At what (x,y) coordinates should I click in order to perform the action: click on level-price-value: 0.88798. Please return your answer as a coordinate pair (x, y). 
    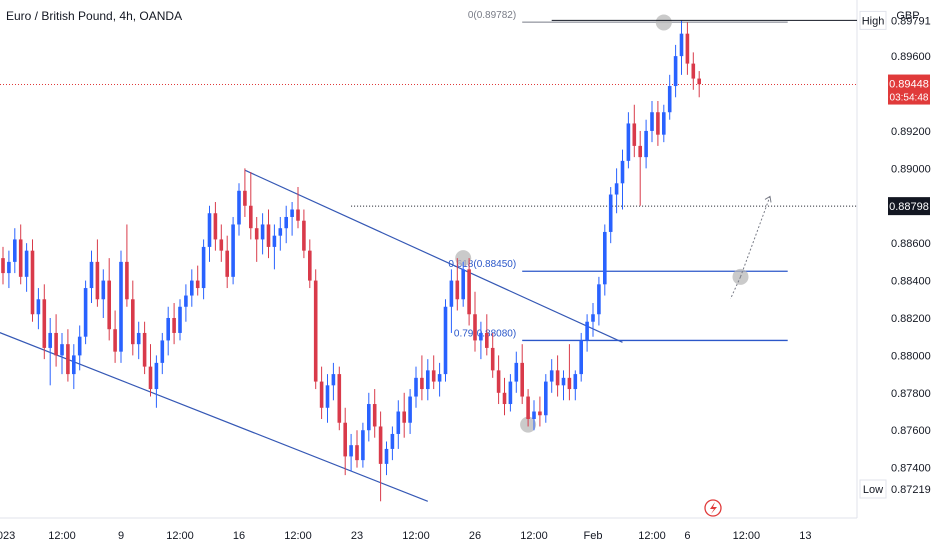
    Looking at the image, I should click on (909, 207).